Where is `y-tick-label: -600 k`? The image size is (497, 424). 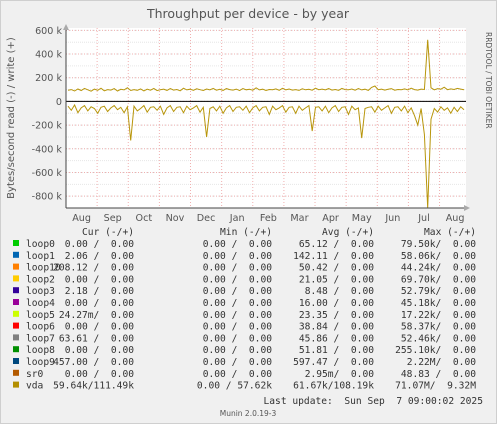 y-tick-label: -600 k is located at coordinates (47, 173).